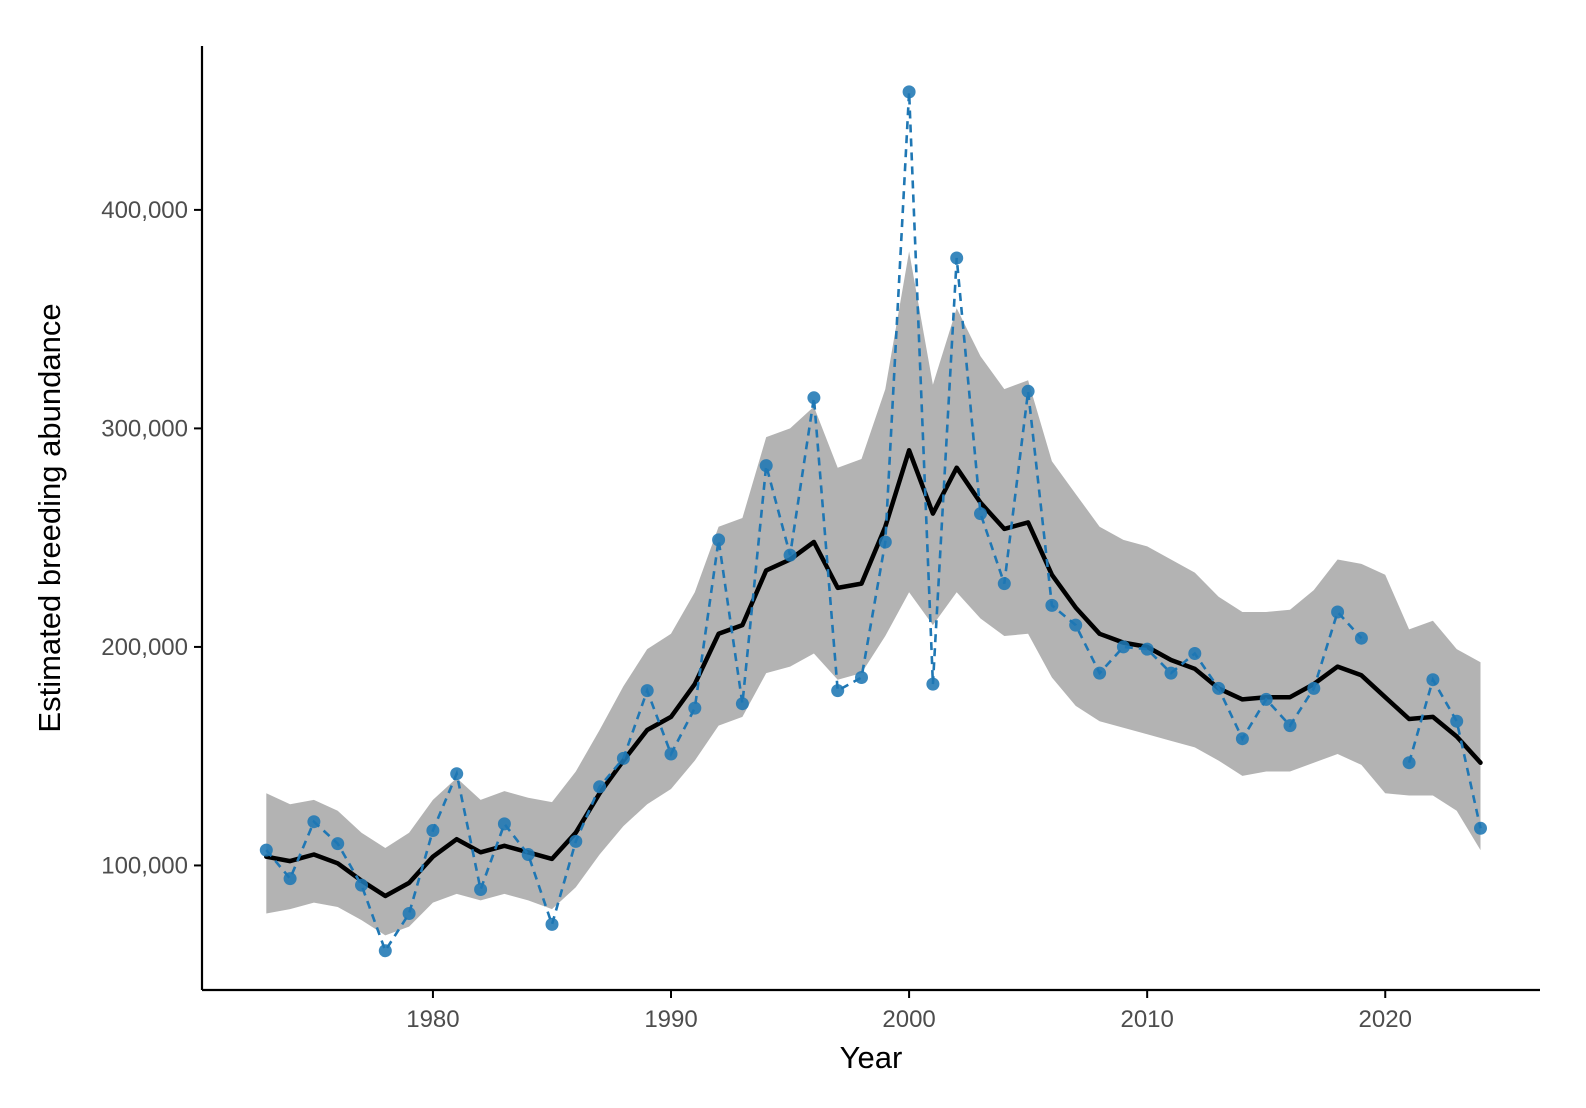 The image size is (1586, 1108). Describe the element at coordinates (151, 538) in the screenshot. I see `y-ticks: 100,000 200,000 300,000 400,000` at that location.